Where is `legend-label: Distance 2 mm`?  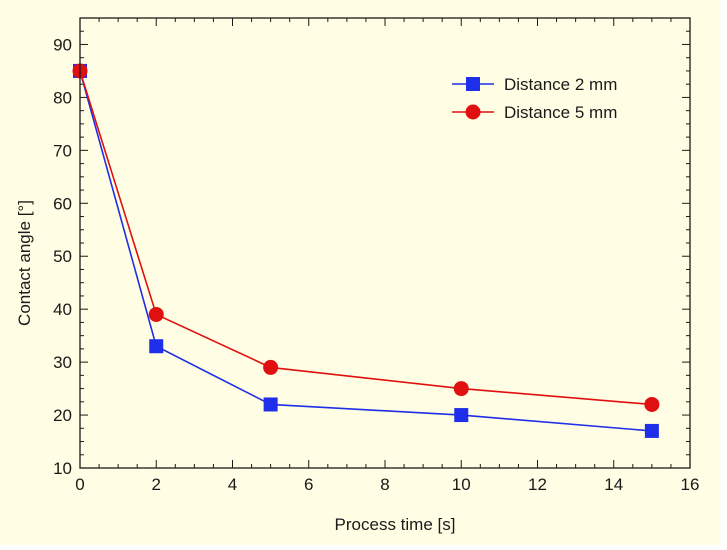 legend-label: Distance 2 mm is located at coordinates (560, 84).